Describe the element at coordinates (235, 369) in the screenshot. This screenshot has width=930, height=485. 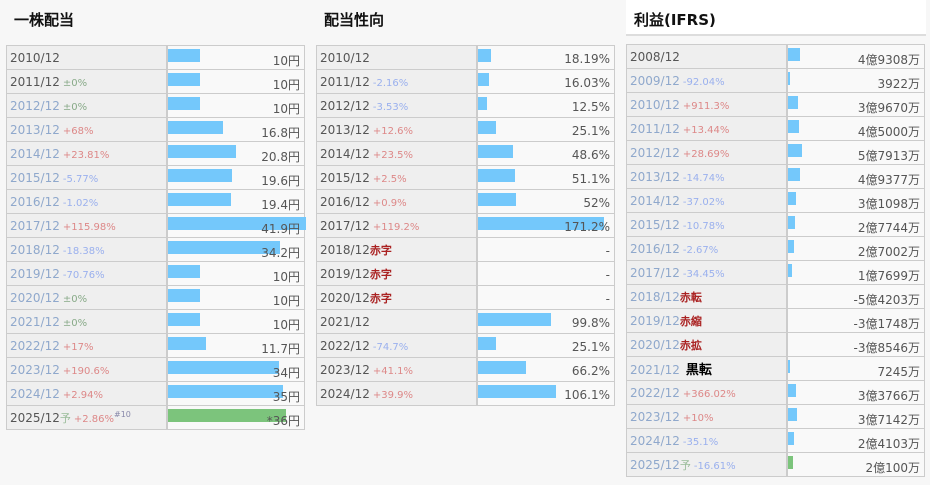
I see `value-cell: 34円` at that location.